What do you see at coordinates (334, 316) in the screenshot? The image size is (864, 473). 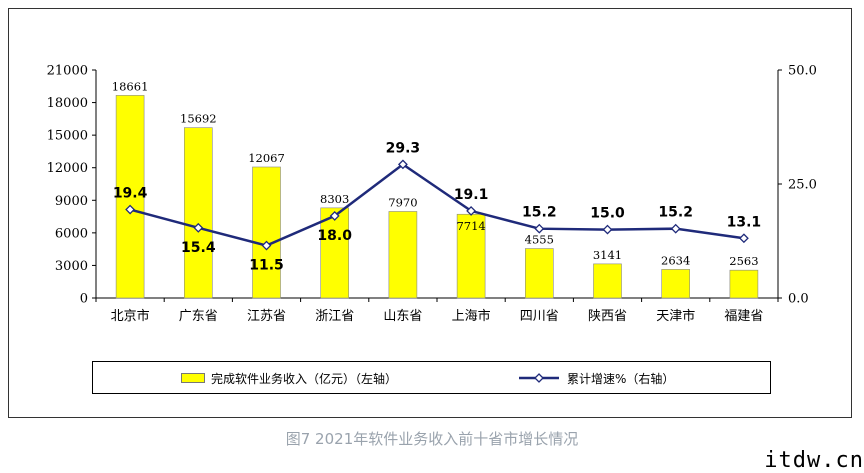 I see `x-tick-label: 浙江省` at bounding box center [334, 316].